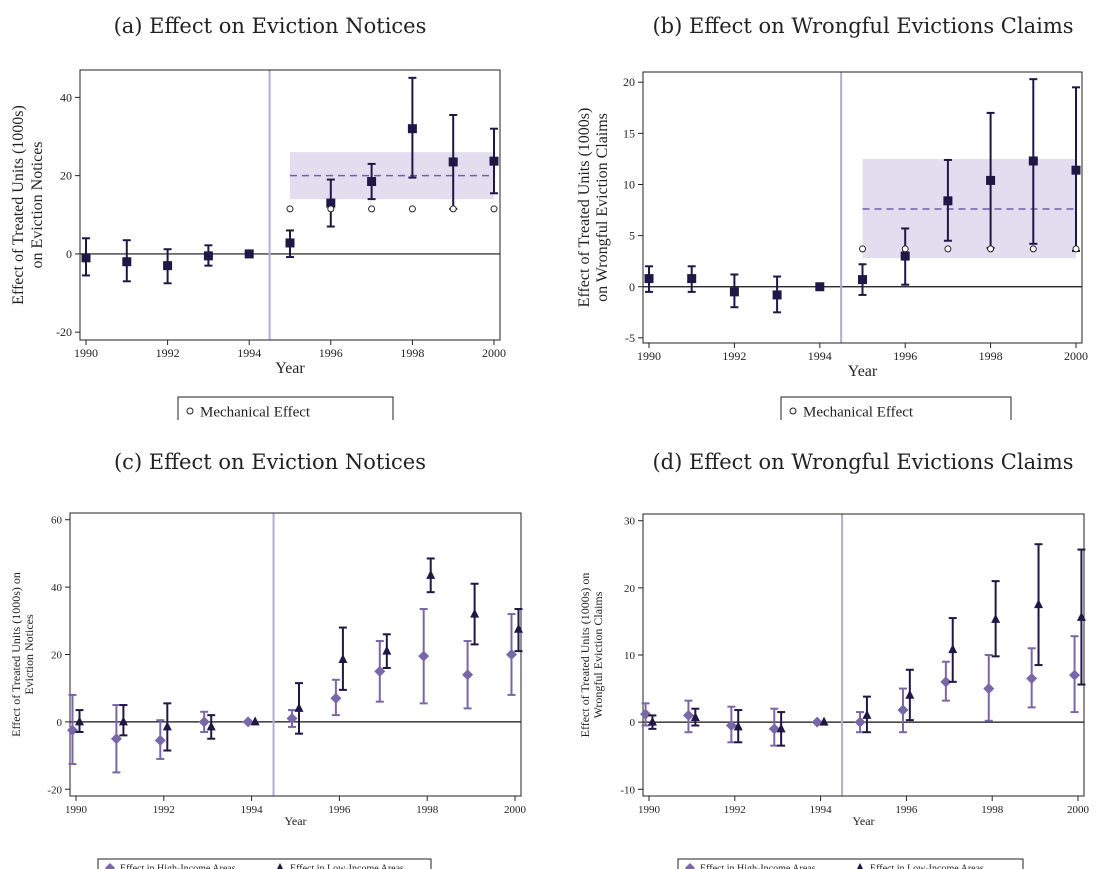 This screenshot has height=869, width=1106. Describe the element at coordinates (627, 790) in the screenshot. I see `y-tick-label: -10` at that location.